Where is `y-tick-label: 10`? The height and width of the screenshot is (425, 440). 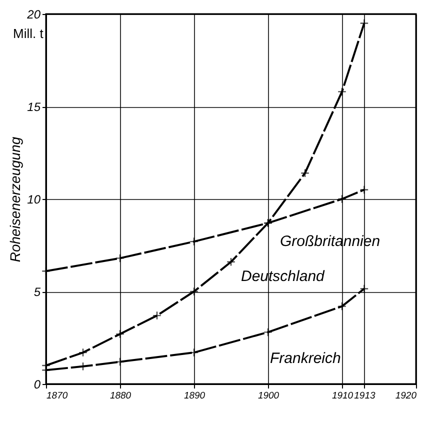
y-tick-label: 10 is located at coordinates (34, 199).